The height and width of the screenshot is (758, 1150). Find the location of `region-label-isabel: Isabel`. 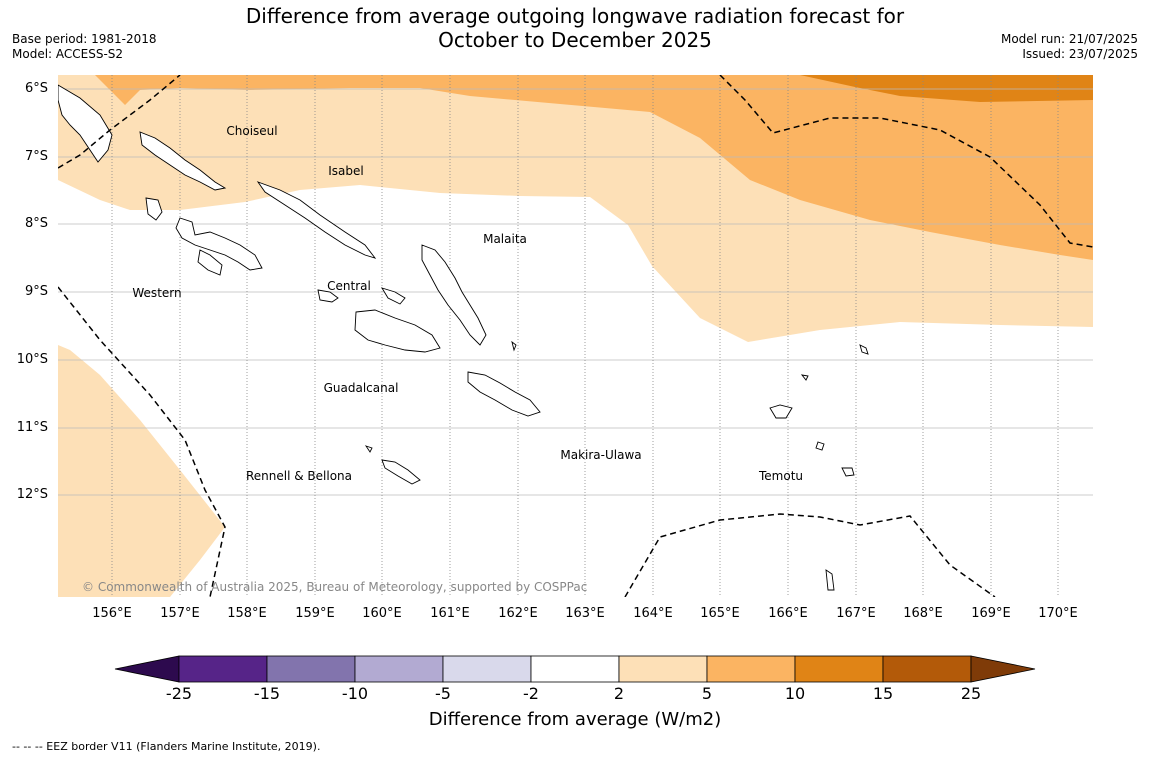

region-label-isabel: Isabel is located at coordinates (346, 171).